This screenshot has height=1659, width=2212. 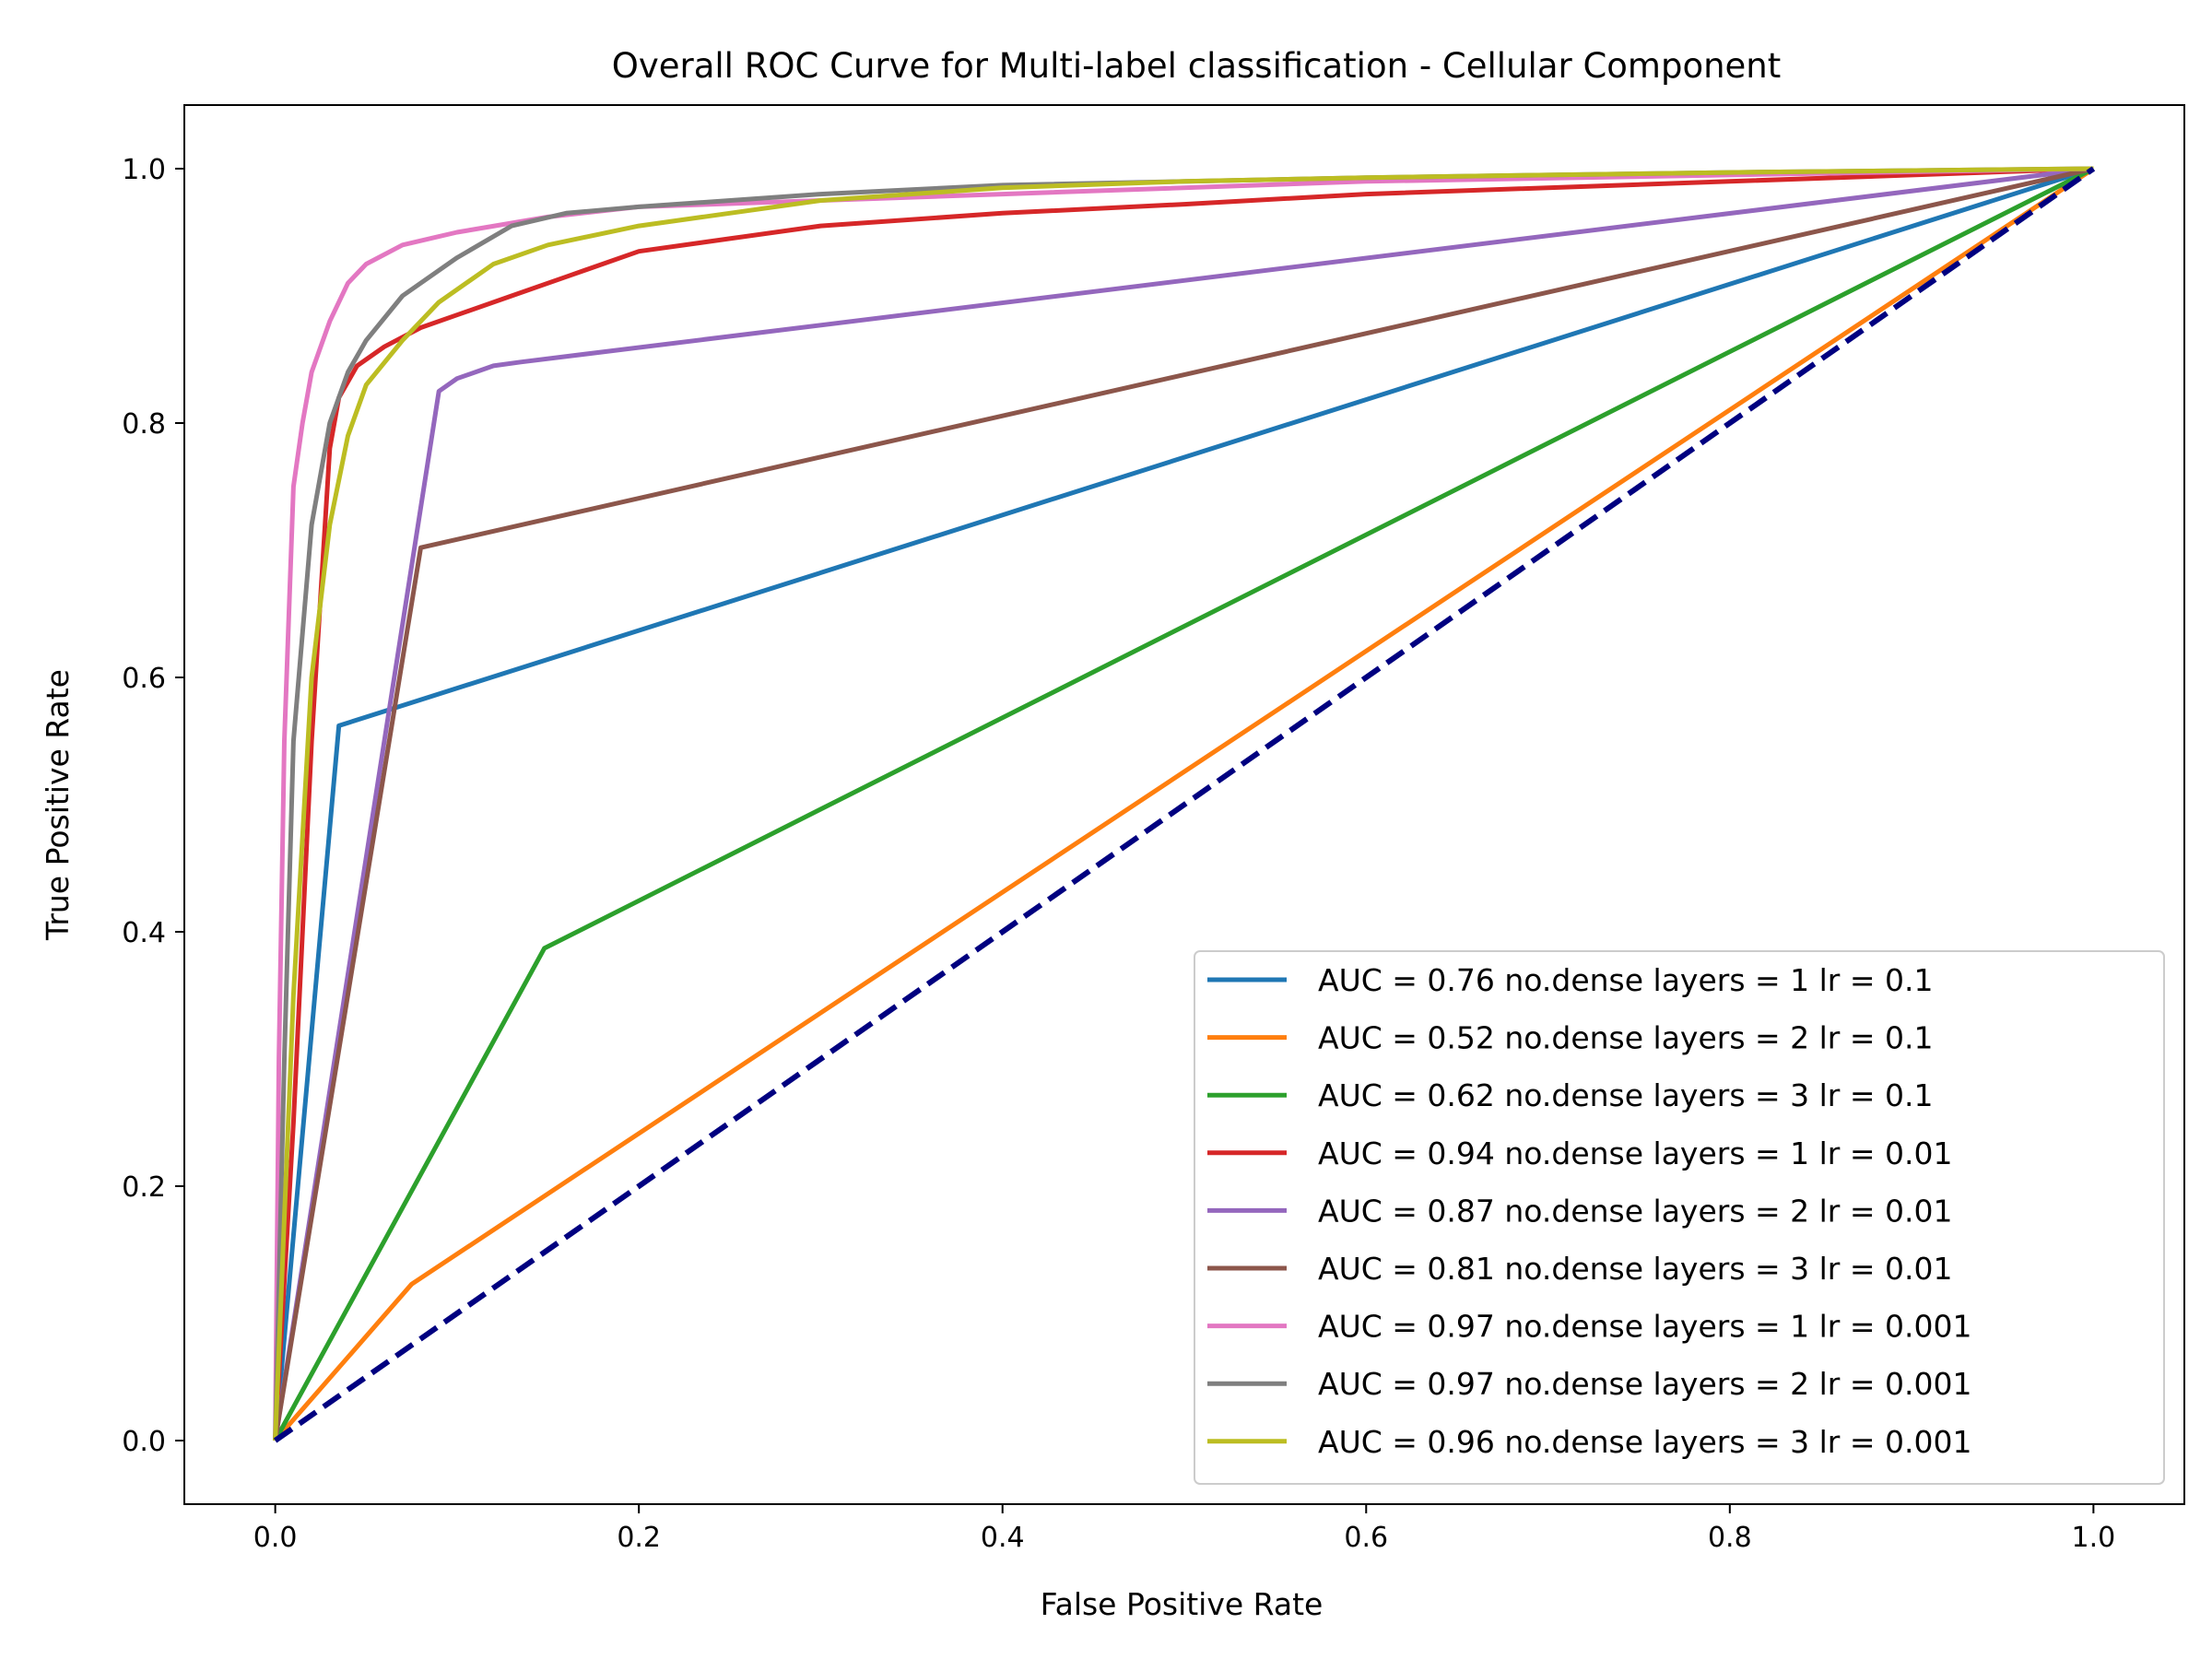 I want to click on y-axis: 0.0 0.2 0.4 0.6 0.8 1.0, so click(x=153, y=806).